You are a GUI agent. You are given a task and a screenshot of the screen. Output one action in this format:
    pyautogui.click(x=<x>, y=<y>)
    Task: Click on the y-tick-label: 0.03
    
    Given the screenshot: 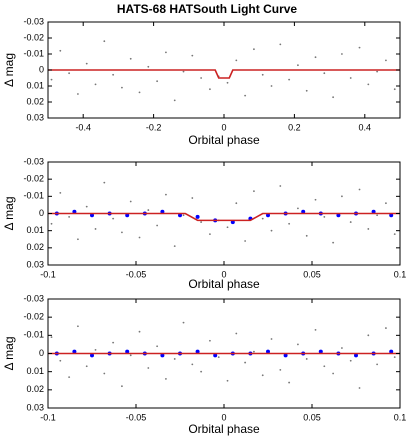 What is the action you would take?
    pyautogui.click(x=35, y=407)
    